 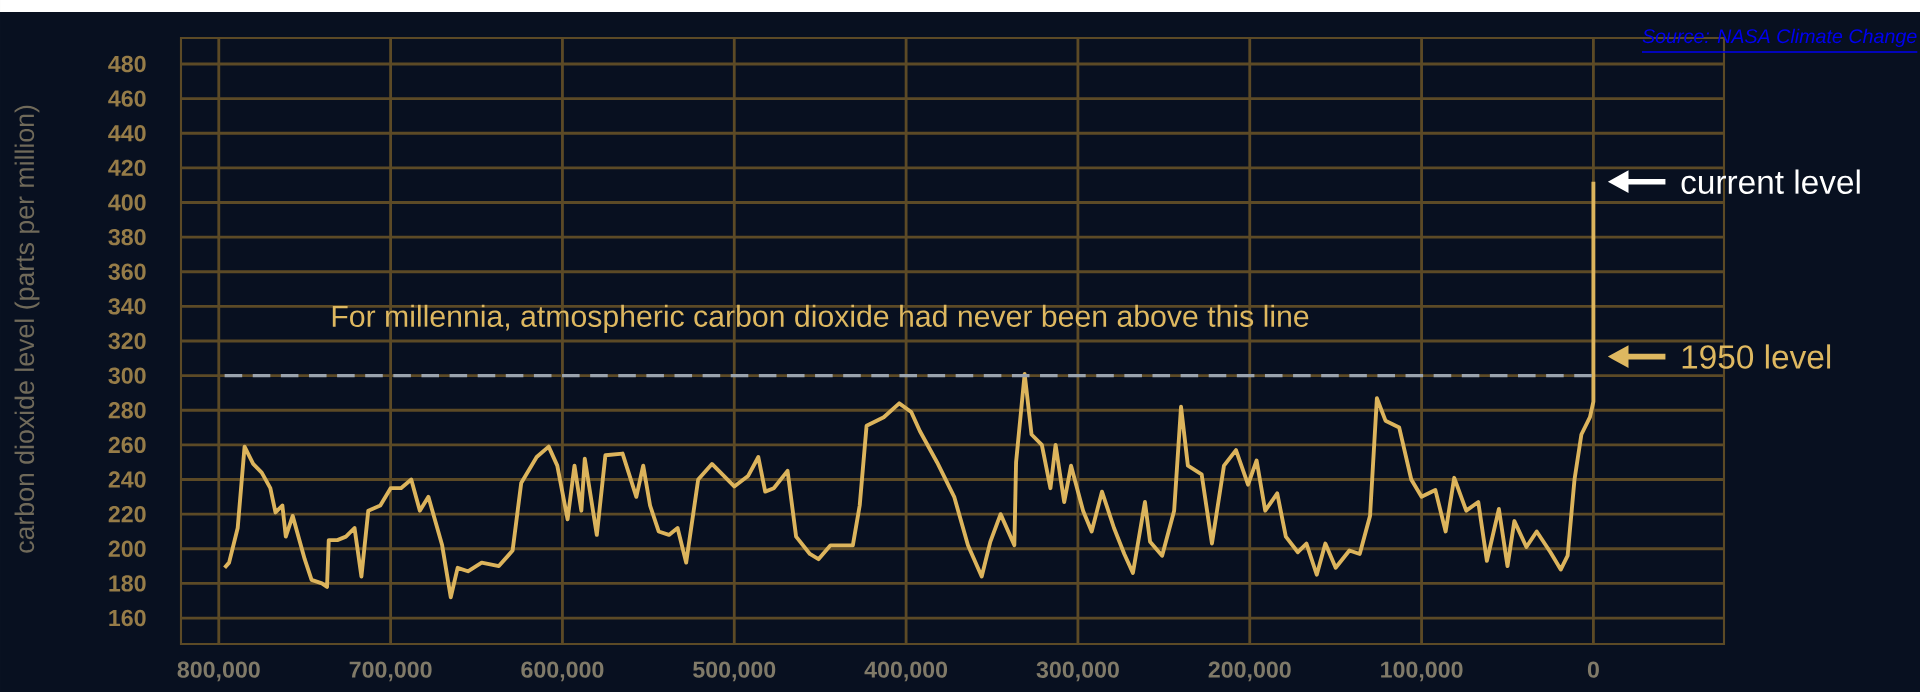 I want to click on ref-line-label: For millennia, atmospheric carbon dioxide had never been above this line, so click(x=820, y=318).